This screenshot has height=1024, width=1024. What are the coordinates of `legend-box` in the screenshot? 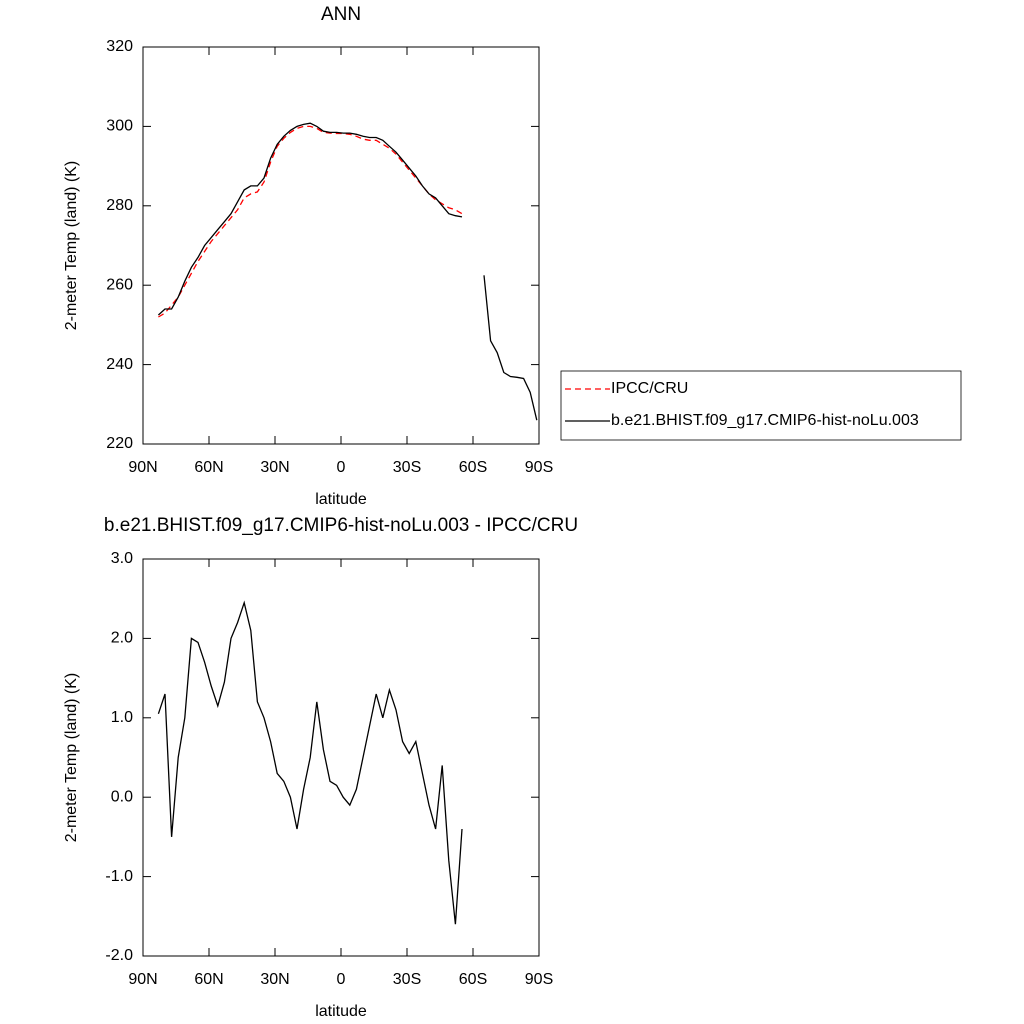 It's located at (761, 405).